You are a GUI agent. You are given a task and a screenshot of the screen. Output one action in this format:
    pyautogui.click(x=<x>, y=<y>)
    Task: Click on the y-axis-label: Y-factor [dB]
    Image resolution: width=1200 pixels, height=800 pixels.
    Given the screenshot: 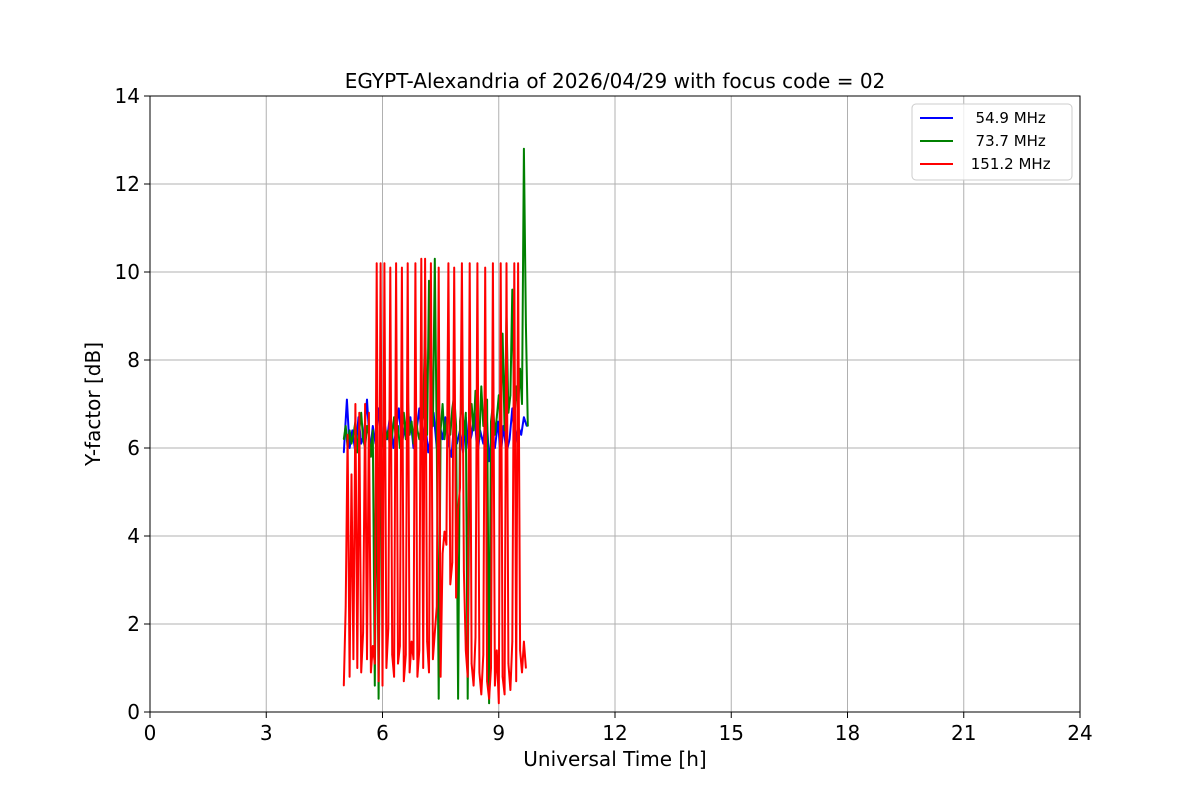 What is the action you would take?
    pyautogui.click(x=93, y=404)
    